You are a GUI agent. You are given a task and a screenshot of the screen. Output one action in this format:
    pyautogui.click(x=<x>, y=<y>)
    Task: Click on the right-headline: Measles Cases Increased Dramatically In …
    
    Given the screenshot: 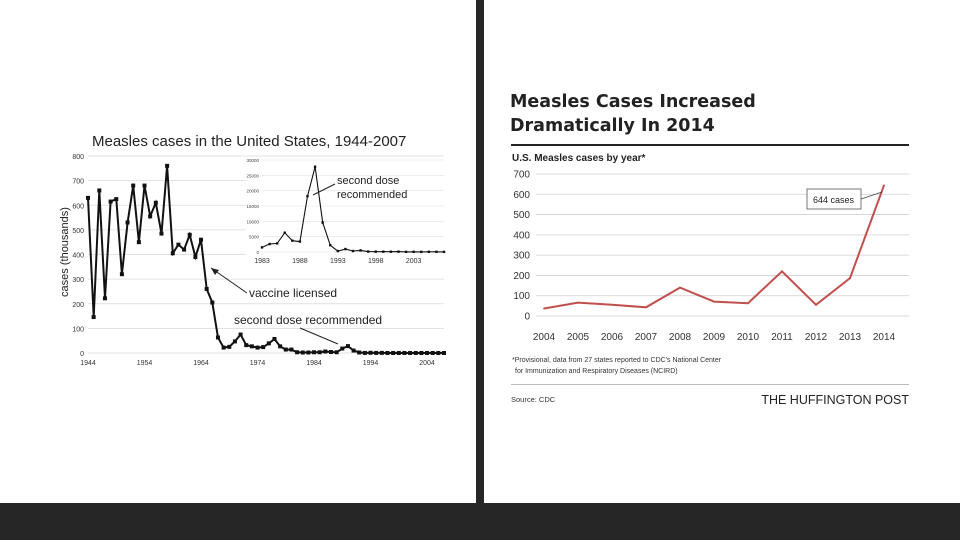 What is the action you would take?
    pyautogui.click(x=633, y=114)
    